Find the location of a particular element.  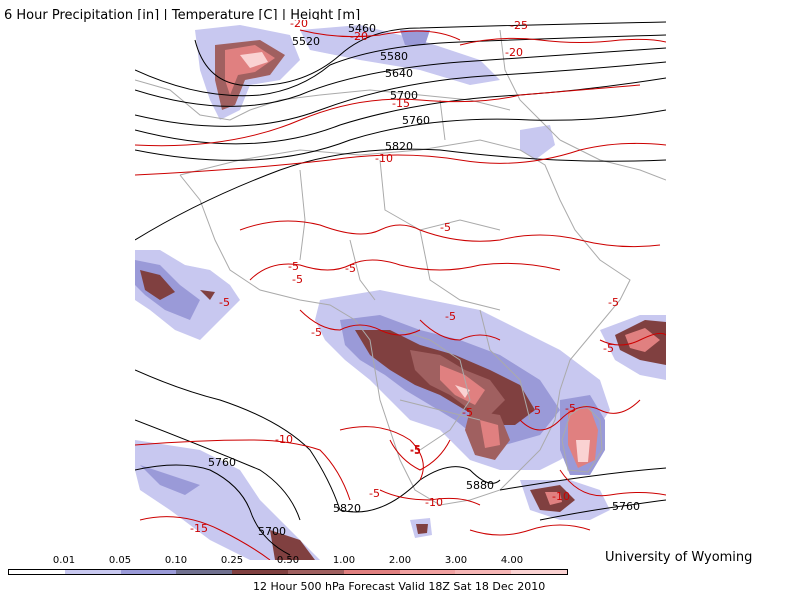

legend-label: 2.00 is located at coordinates (400, 560).